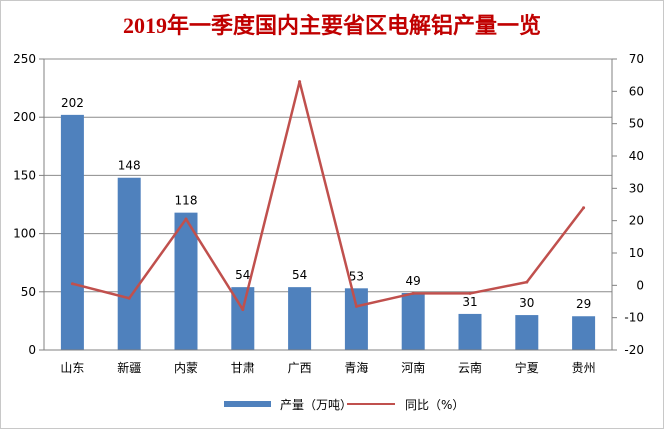 The height and width of the screenshot is (429, 664). What do you see at coordinates (28, 292) in the screenshot?
I see `left-tick-label: 50` at bounding box center [28, 292].